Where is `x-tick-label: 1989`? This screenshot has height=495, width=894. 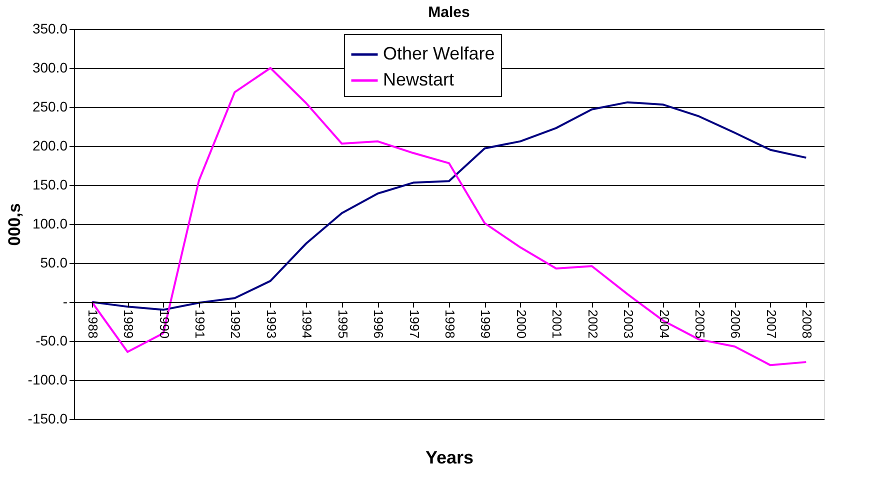 x-tick-label: 1989 is located at coordinates (128, 324).